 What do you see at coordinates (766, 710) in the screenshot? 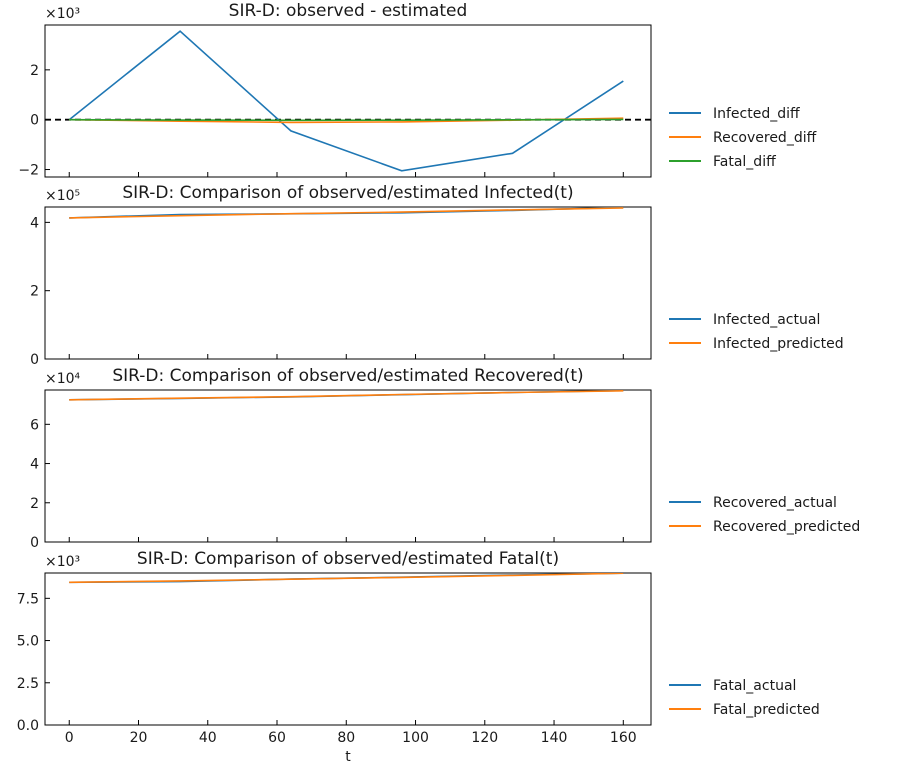
I see `legend-label: Fatal_predicted` at bounding box center [766, 710].